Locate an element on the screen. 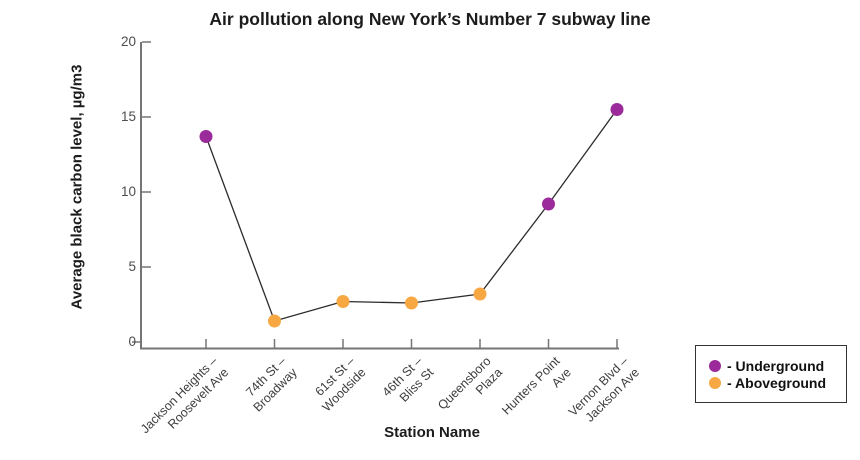 The width and height of the screenshot is (860, 460). x-axis-label: Station Name is located at coordinates (432, 432).